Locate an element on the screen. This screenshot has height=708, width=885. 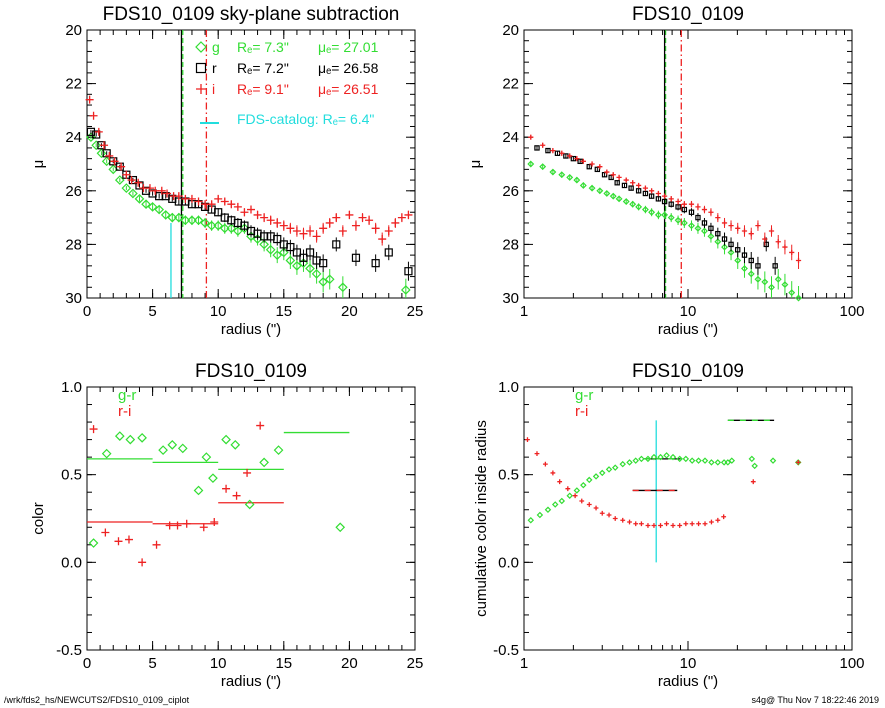
plot-frame is located at coordinates (688, 164).